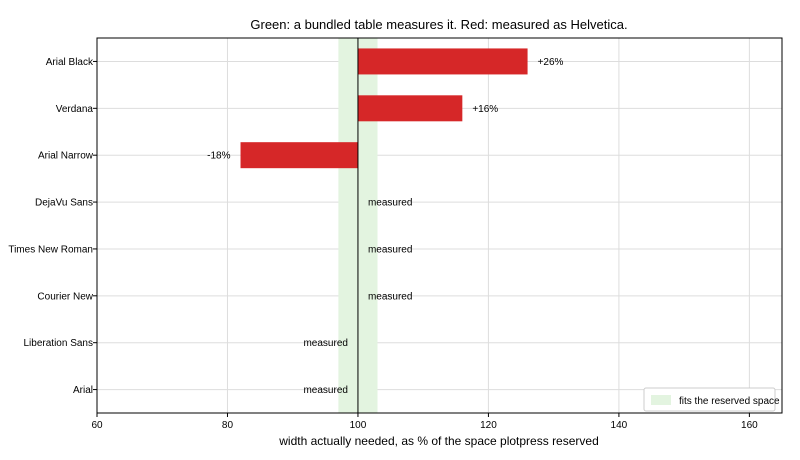 The image size is (800, 460). What do you see at coordinates (358, 425) in the screenshot?
I see `x-tick-label: 100` at bounding box center [358, 425].